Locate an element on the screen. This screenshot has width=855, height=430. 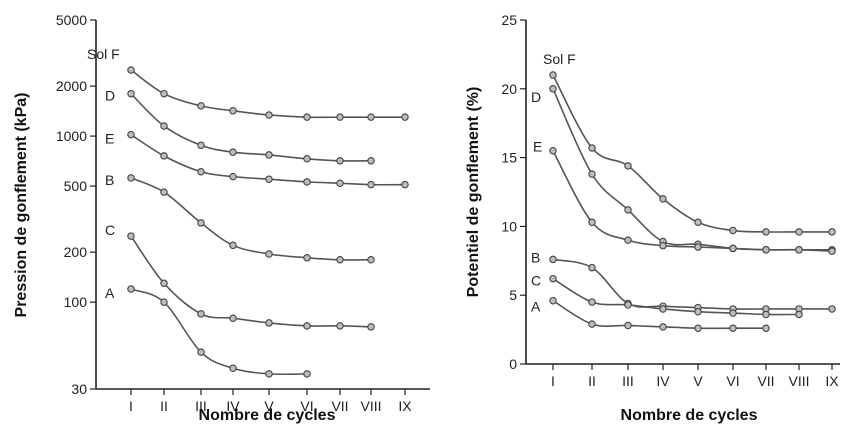
x-tick-label: III is located at coordinates (201, 406).